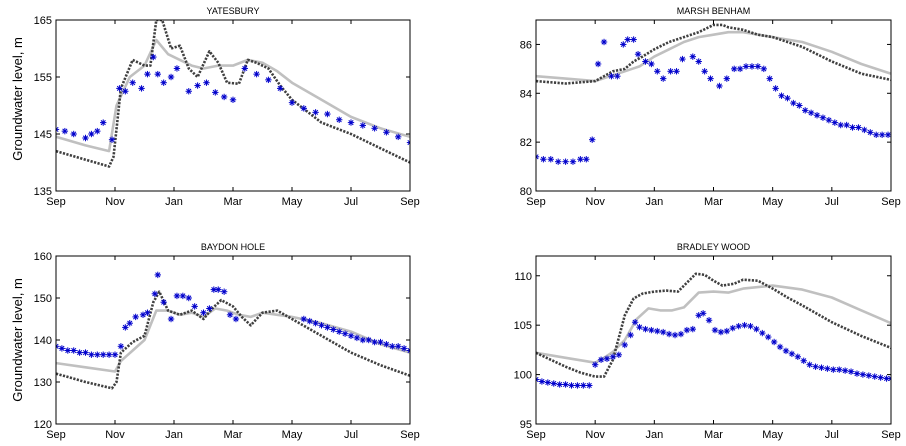 This screenshot has width=906, height=446. I want to click on y-tick-label: 140, so click(43, 341).